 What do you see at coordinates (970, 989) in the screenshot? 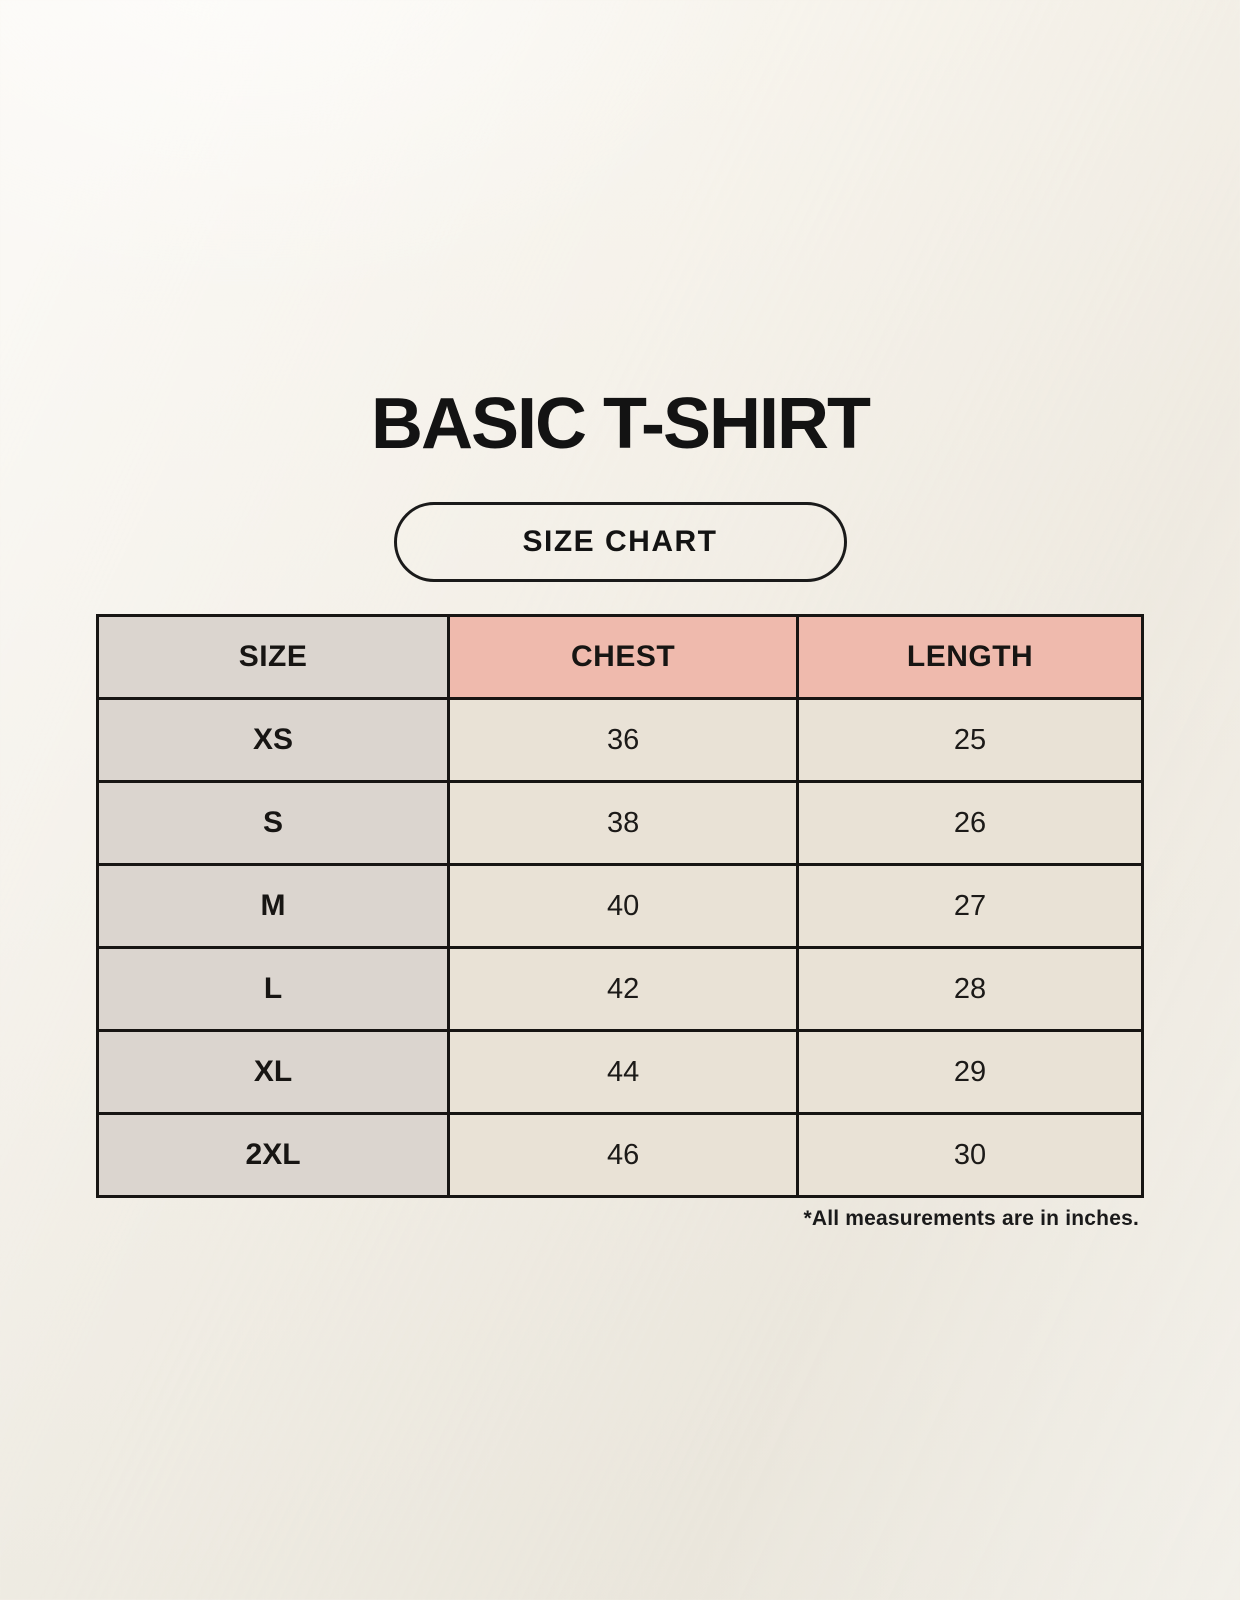
I see `length-cell: 28` at bounding box center [970, 989].